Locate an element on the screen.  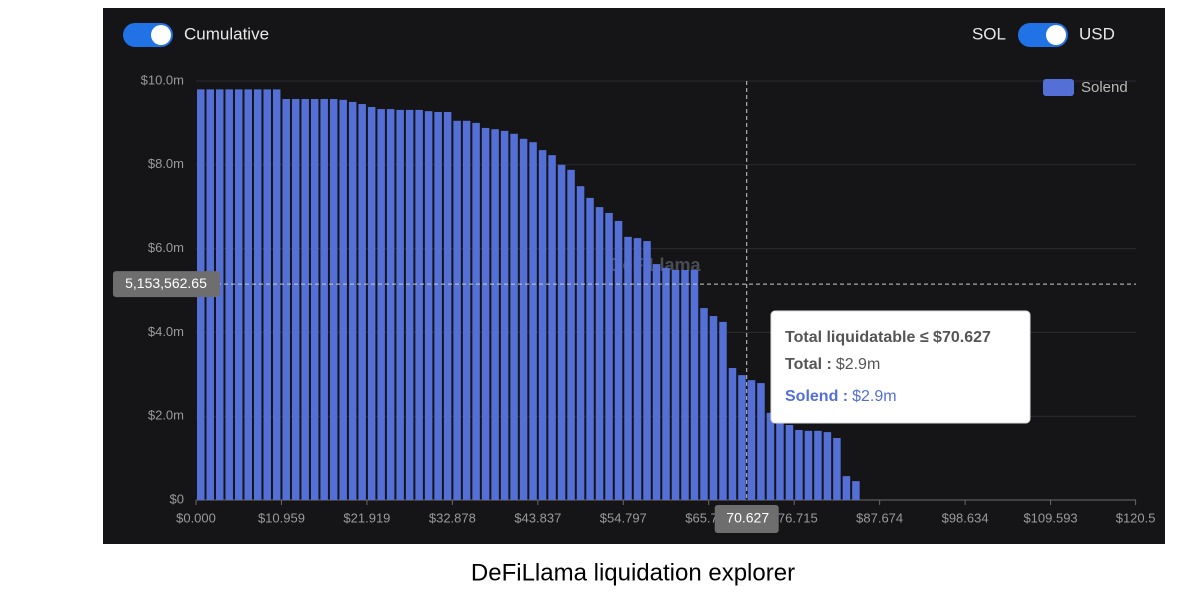
y-tick-label: $6.0m is located at coordinates (166, 247).